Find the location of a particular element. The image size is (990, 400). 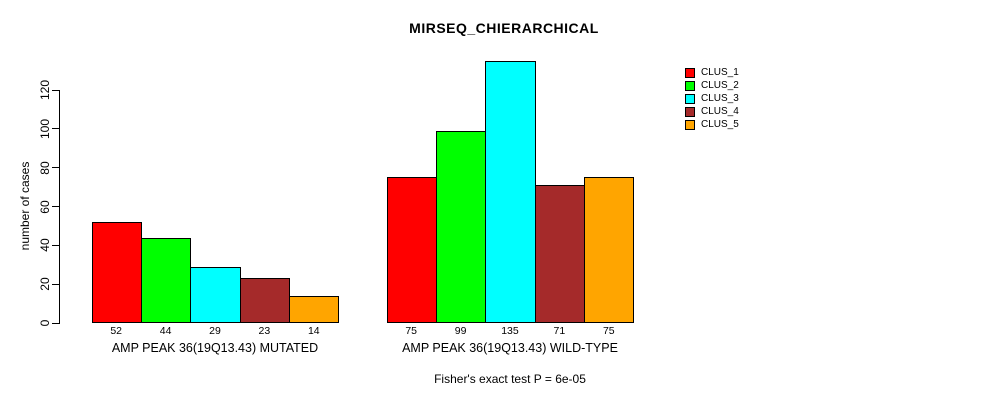

legend-row: CLUS_2 is located at coordinates (712, 86).